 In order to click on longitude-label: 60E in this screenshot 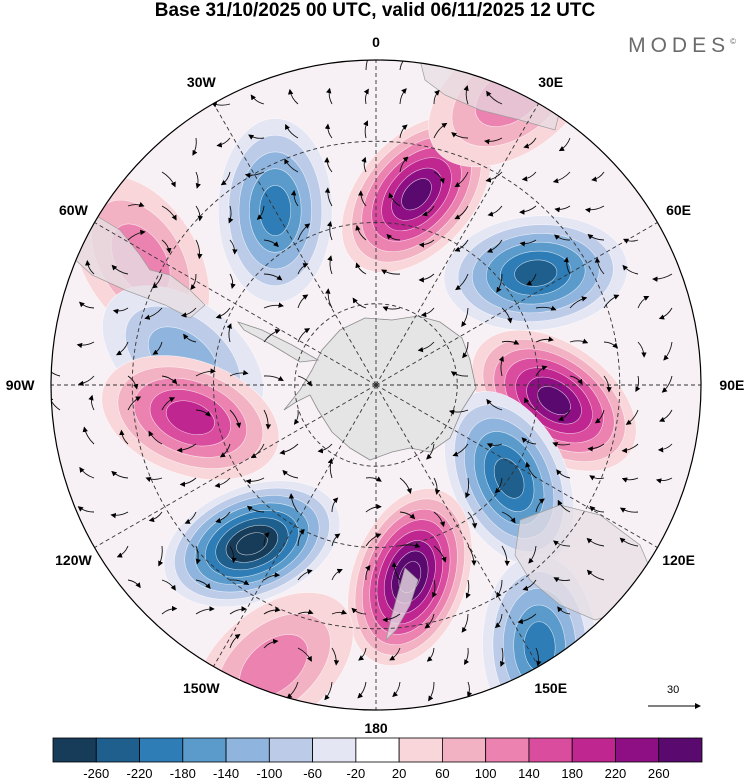, I will do `click(679, 210)`.